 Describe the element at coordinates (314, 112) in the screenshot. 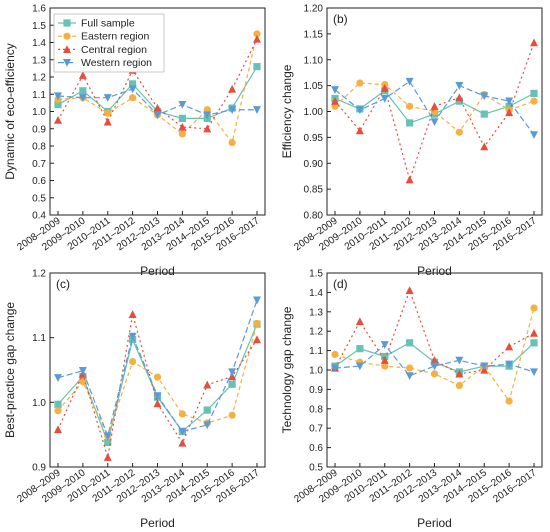

I see `y-tick-label: 1.00` at that location.